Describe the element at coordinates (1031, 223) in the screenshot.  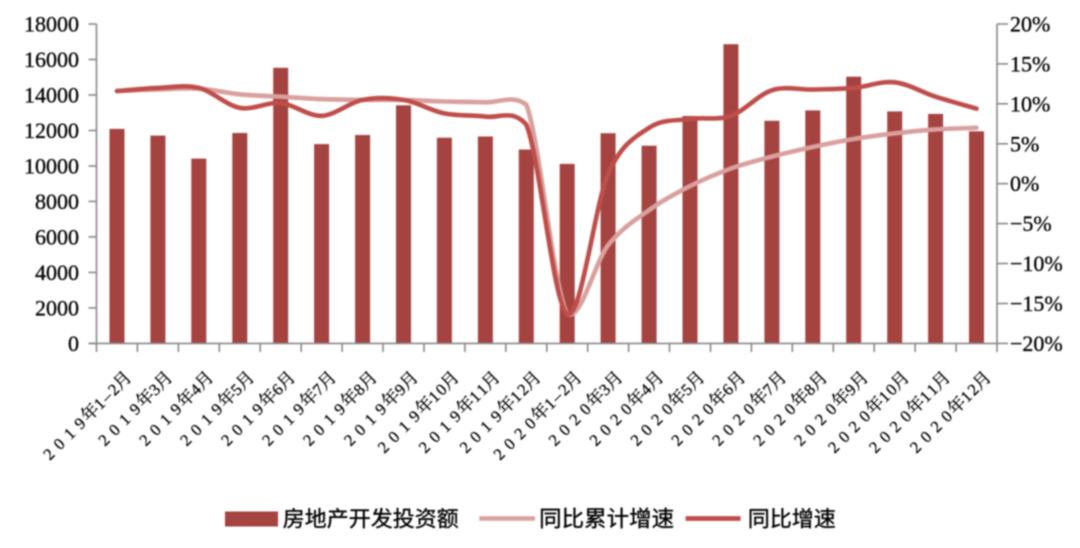
I see `svg-text: −5%` at that location.